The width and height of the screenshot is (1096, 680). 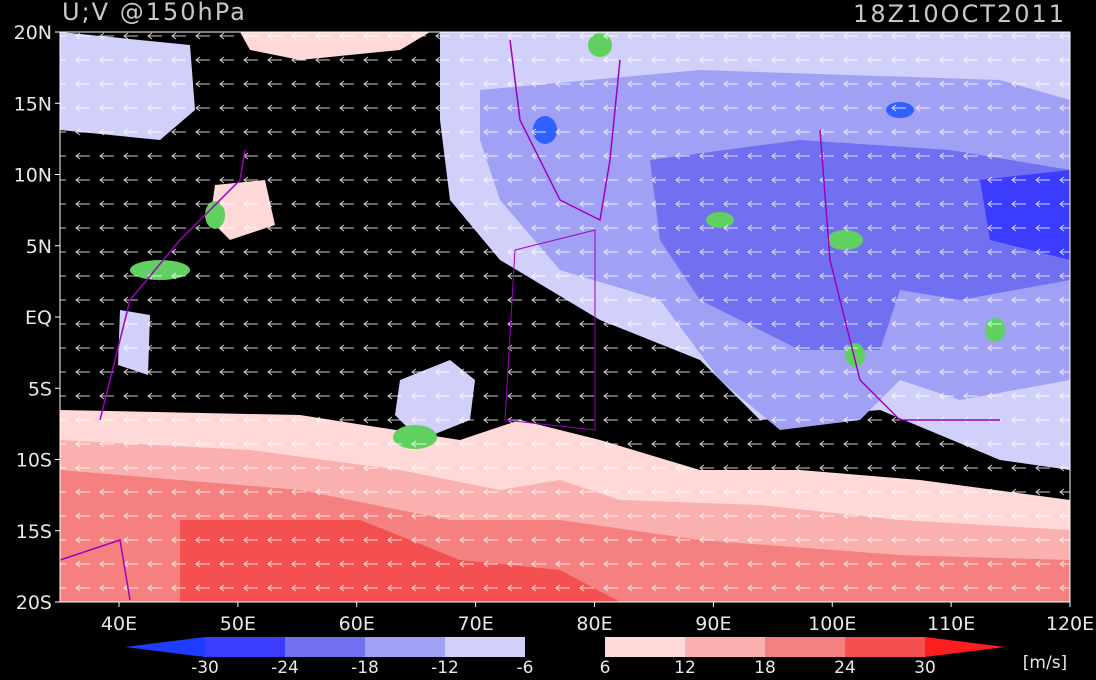 I want to click on map-title: U;V @150hPa, so click(x=154, y=13).